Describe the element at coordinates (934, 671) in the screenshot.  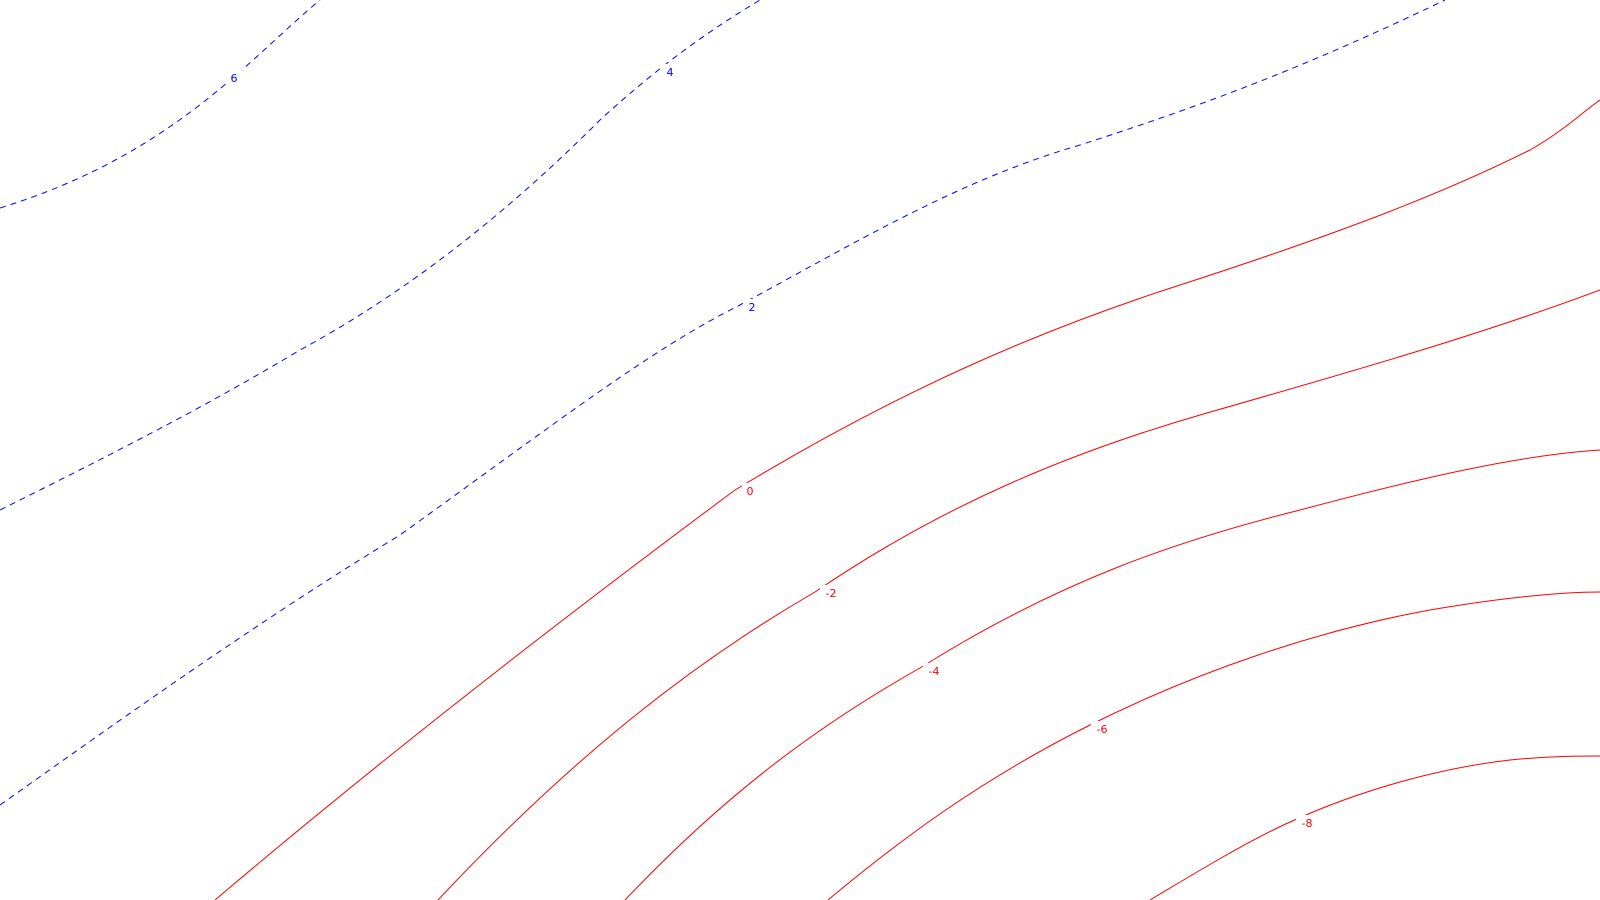
I see `contour-label-neg4: -4` at that location.